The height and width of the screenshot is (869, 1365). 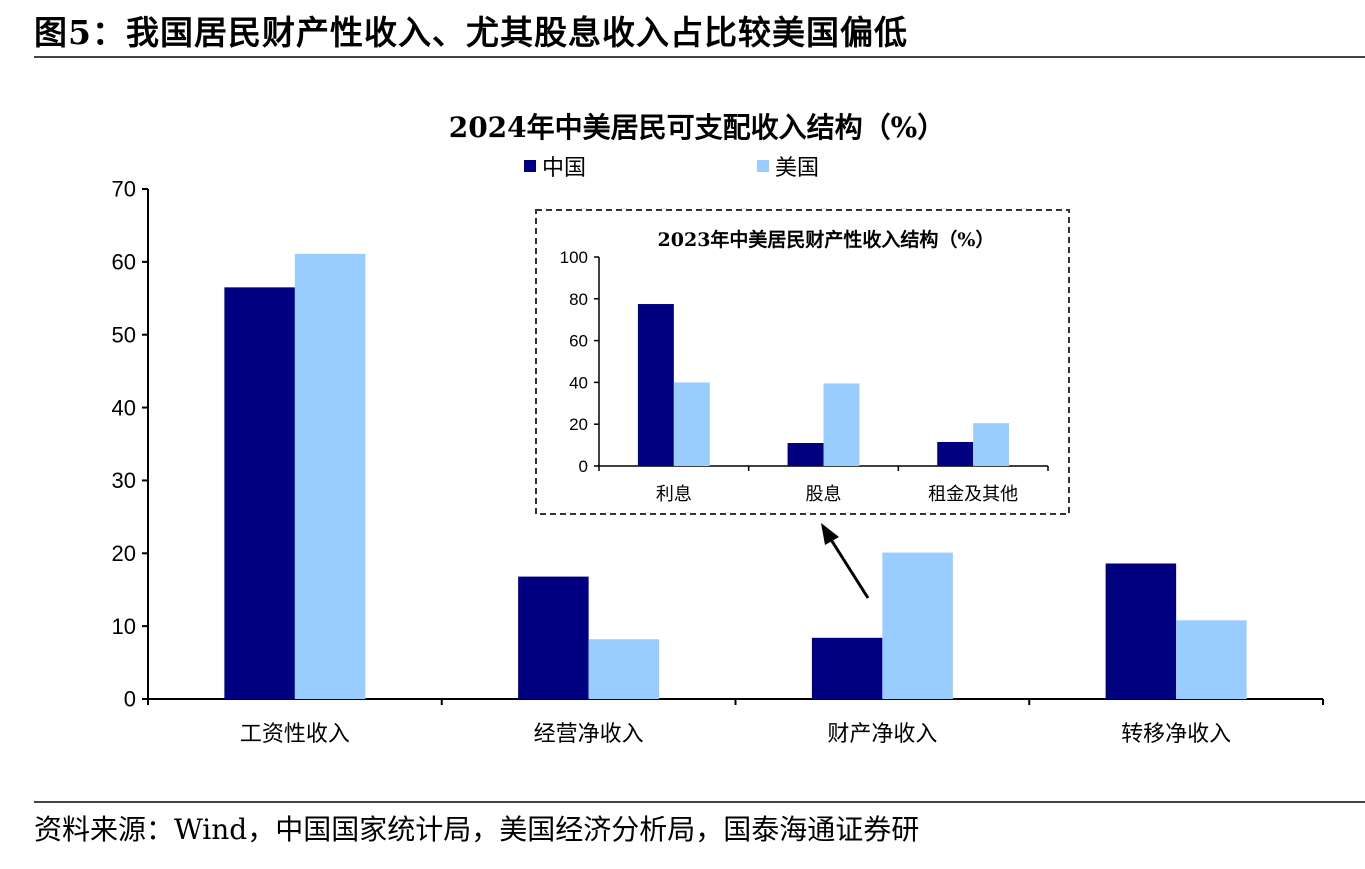 What do you see at coordinates (471, 32) in the screenshot?
I see `figure-title: 图5：我国居民财产性收入、尤其股息收入占比较美国偏低` at bounding box center [471, 32].